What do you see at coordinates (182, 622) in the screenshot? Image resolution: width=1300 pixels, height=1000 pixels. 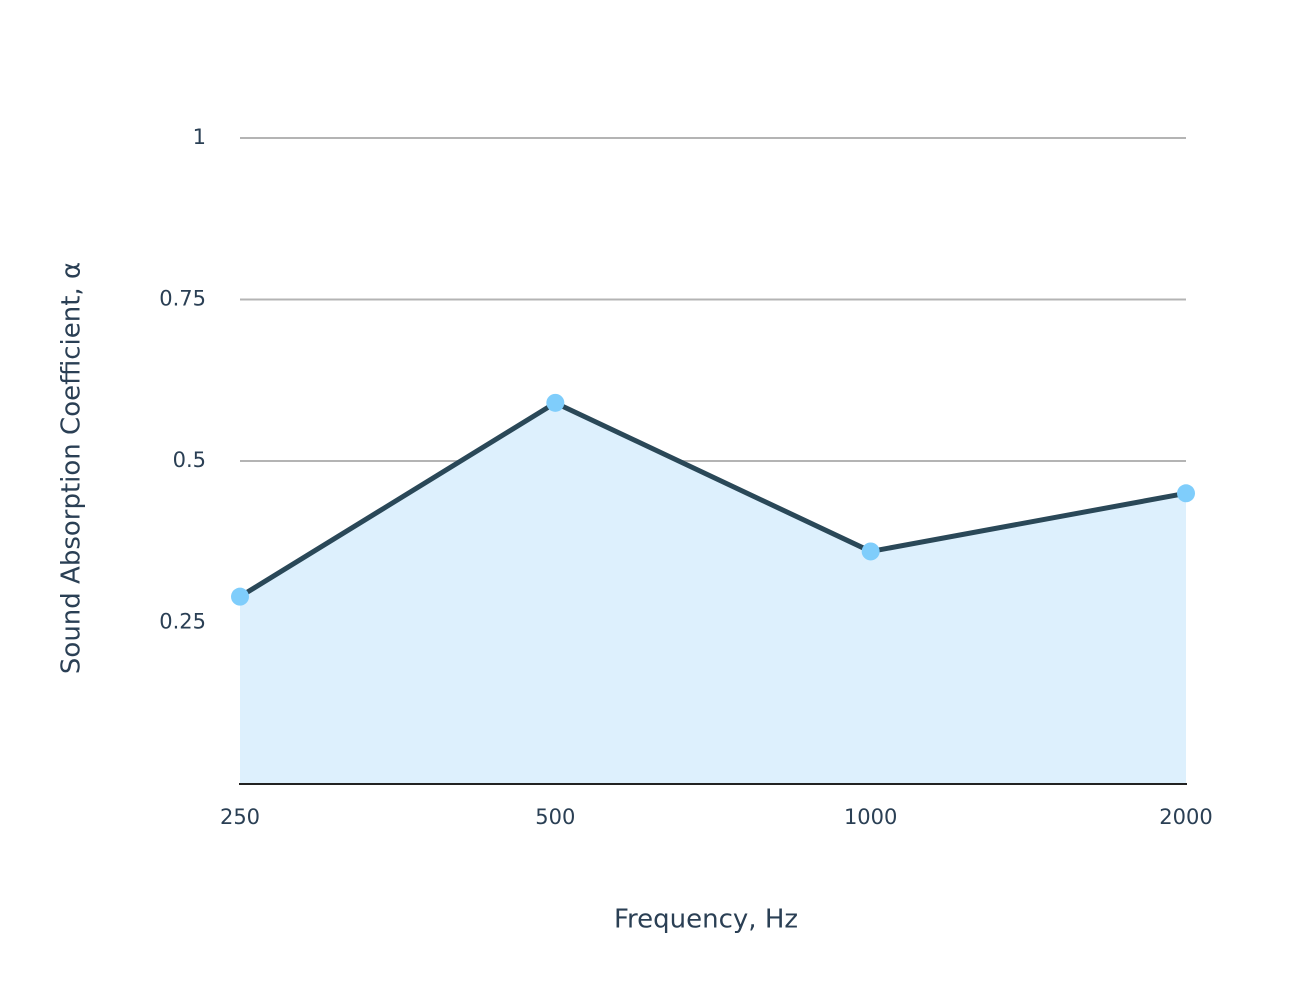 I see `y-tick-label: 0.25` at bounding box center [182, 622].